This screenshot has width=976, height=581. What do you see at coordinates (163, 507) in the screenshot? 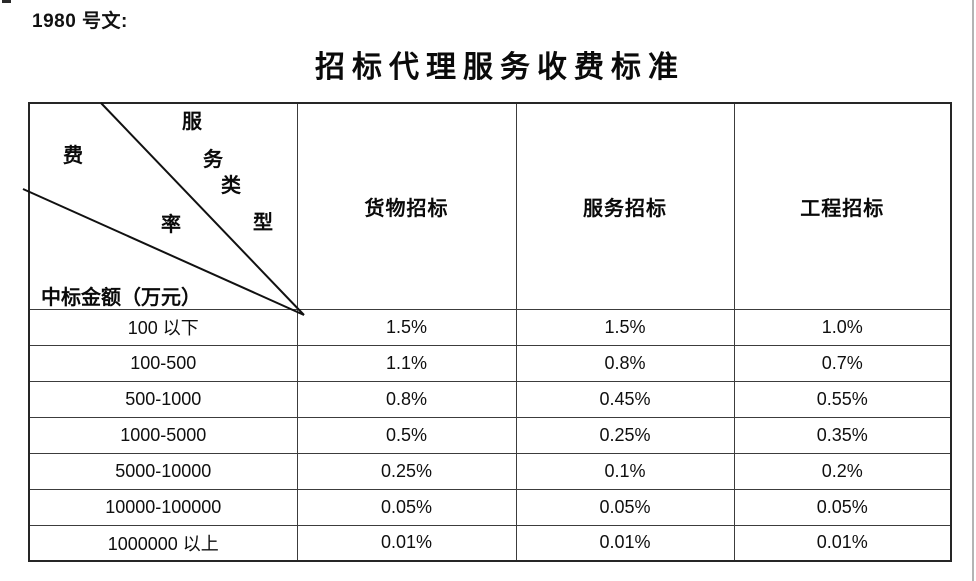
I see `amount-range-cell: 10000-100000` at bounding box center [163, 507].